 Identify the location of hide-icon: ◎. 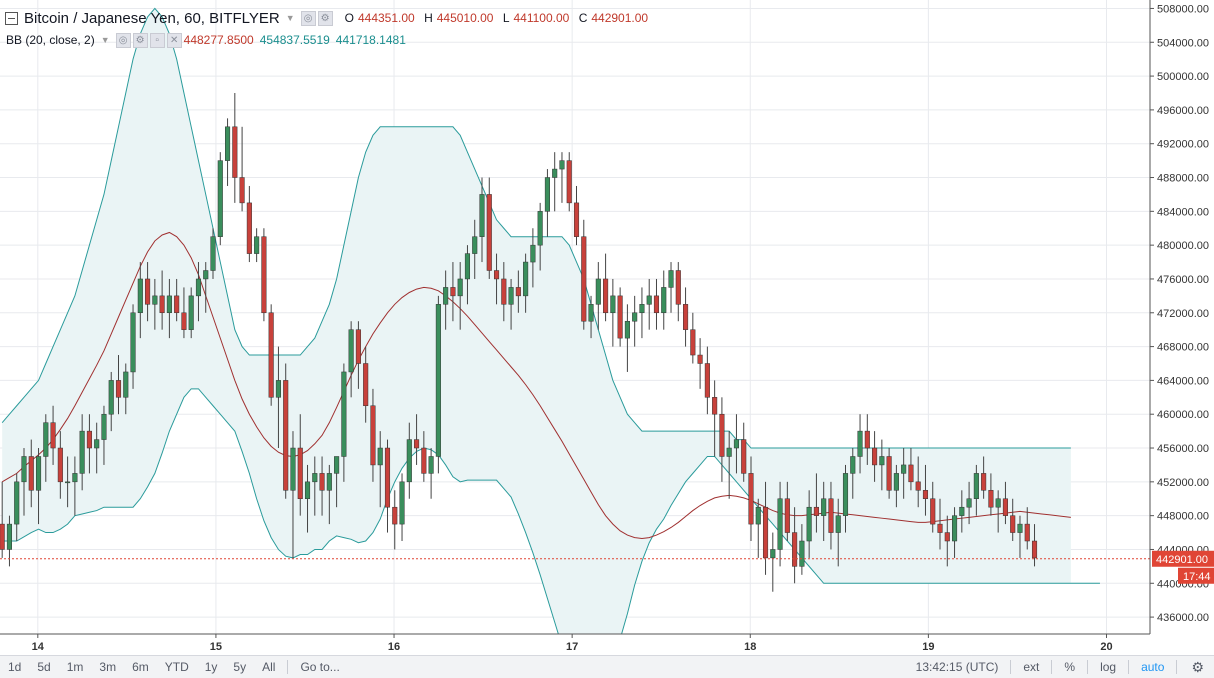
(308, 18).